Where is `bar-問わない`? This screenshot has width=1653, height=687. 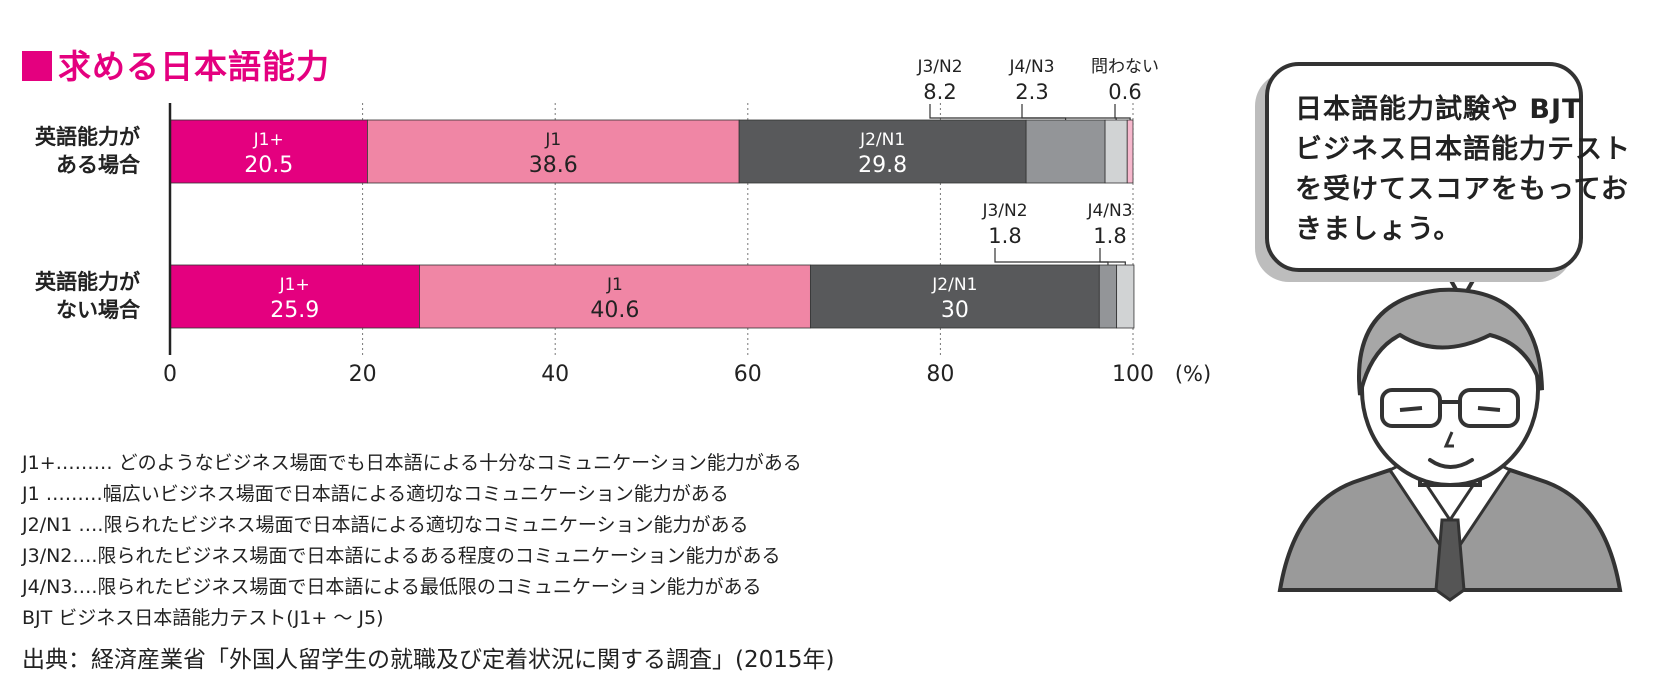
bar-問わない is located at coordinates (1130, 151).